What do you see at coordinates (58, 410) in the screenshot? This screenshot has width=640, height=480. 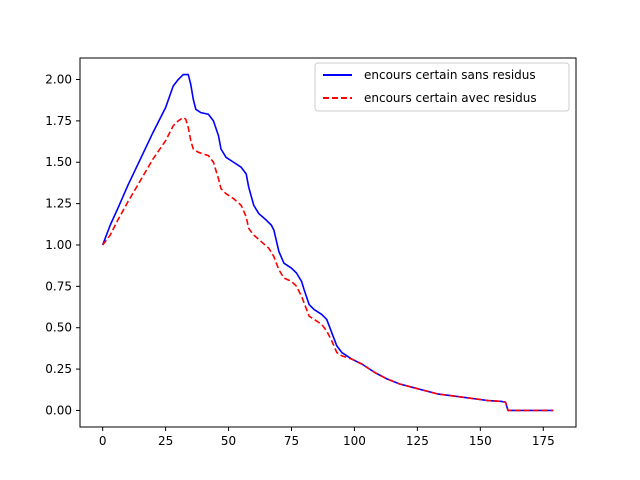 I see `y-tick-label: 0.00` at bounding box center [58, 410].